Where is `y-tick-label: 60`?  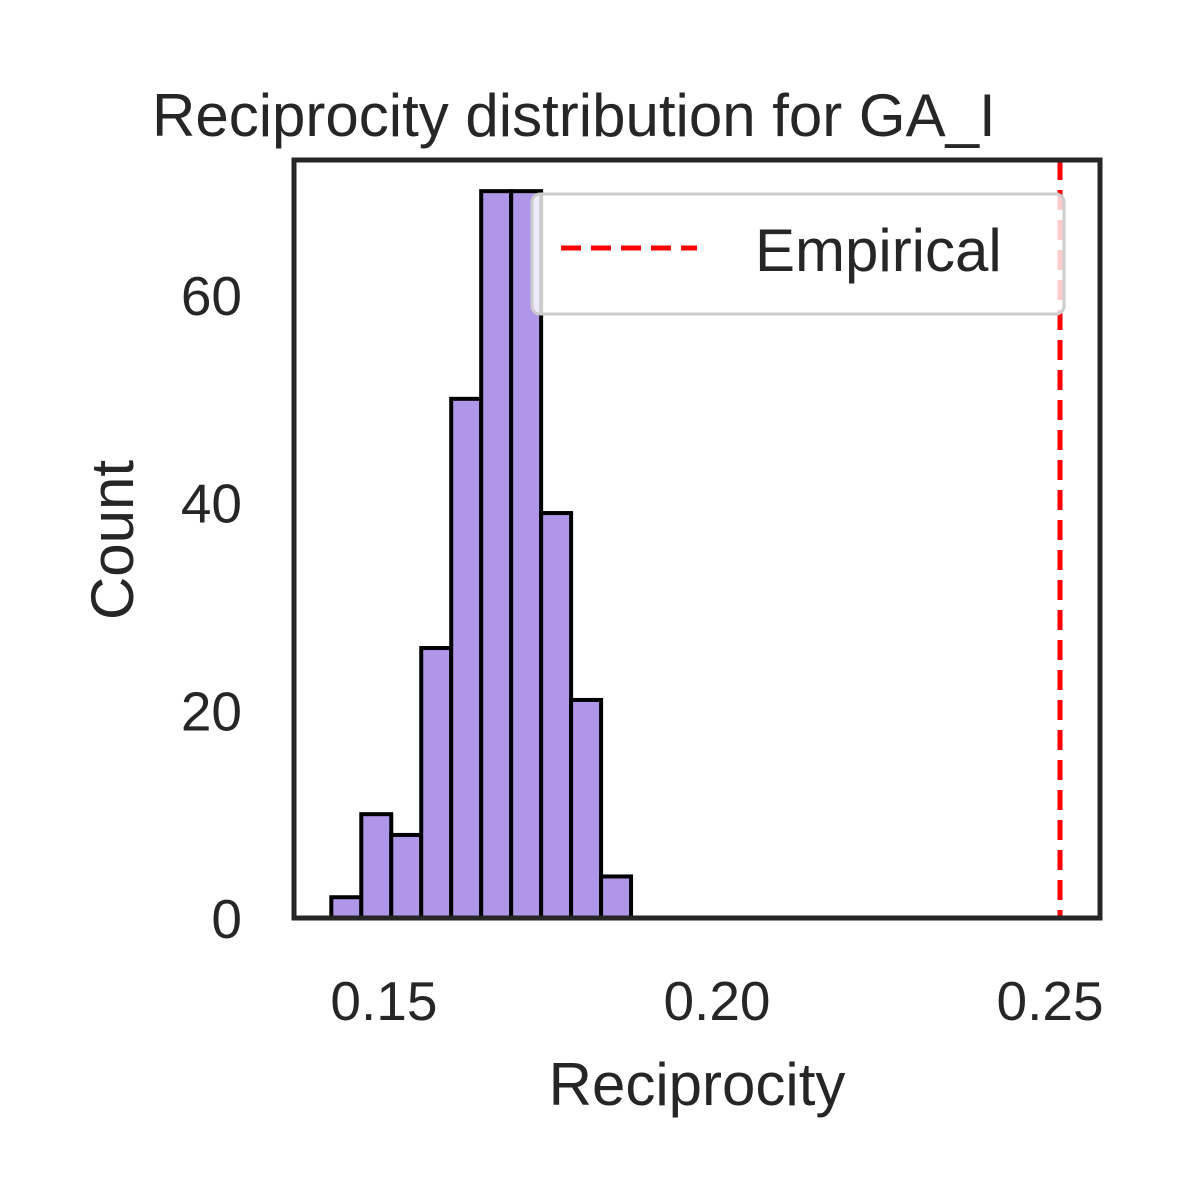
y-tick-label: 60 is located at coordinates (211, 296).